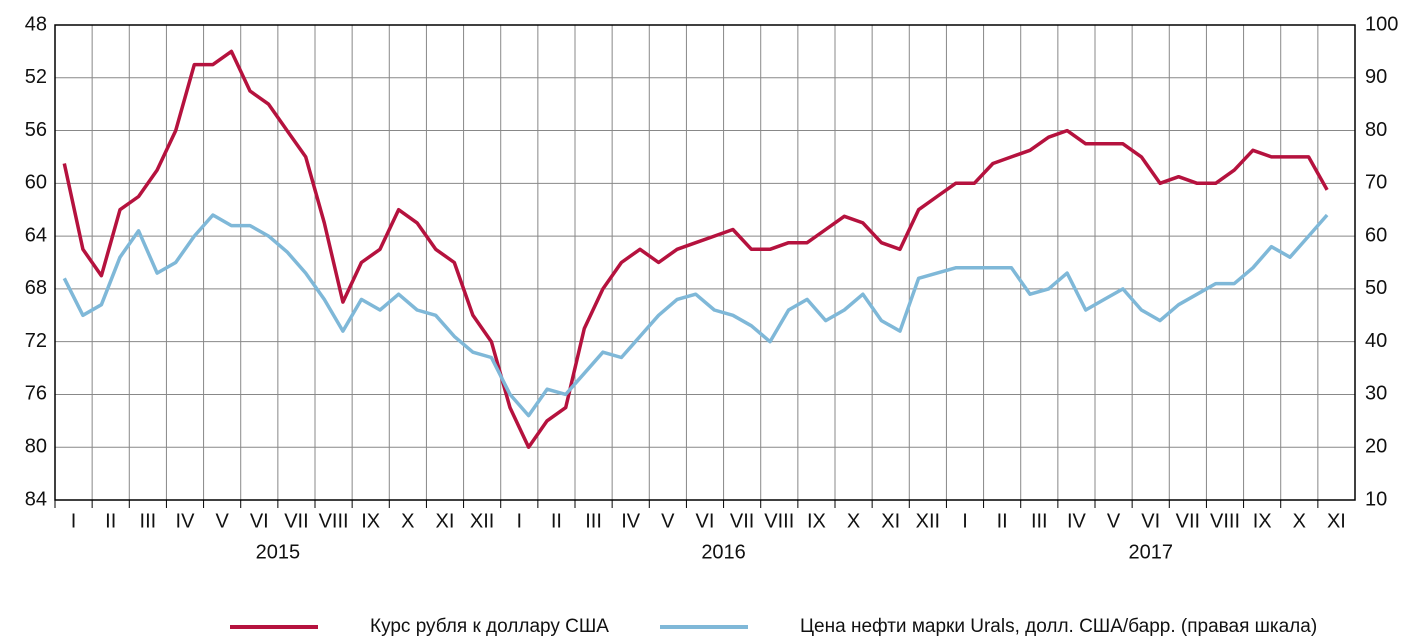  Describe the element at coordinates (489, 626) in the screenshot. I see `legend-label: Курс рубля к доллару США` at that location.